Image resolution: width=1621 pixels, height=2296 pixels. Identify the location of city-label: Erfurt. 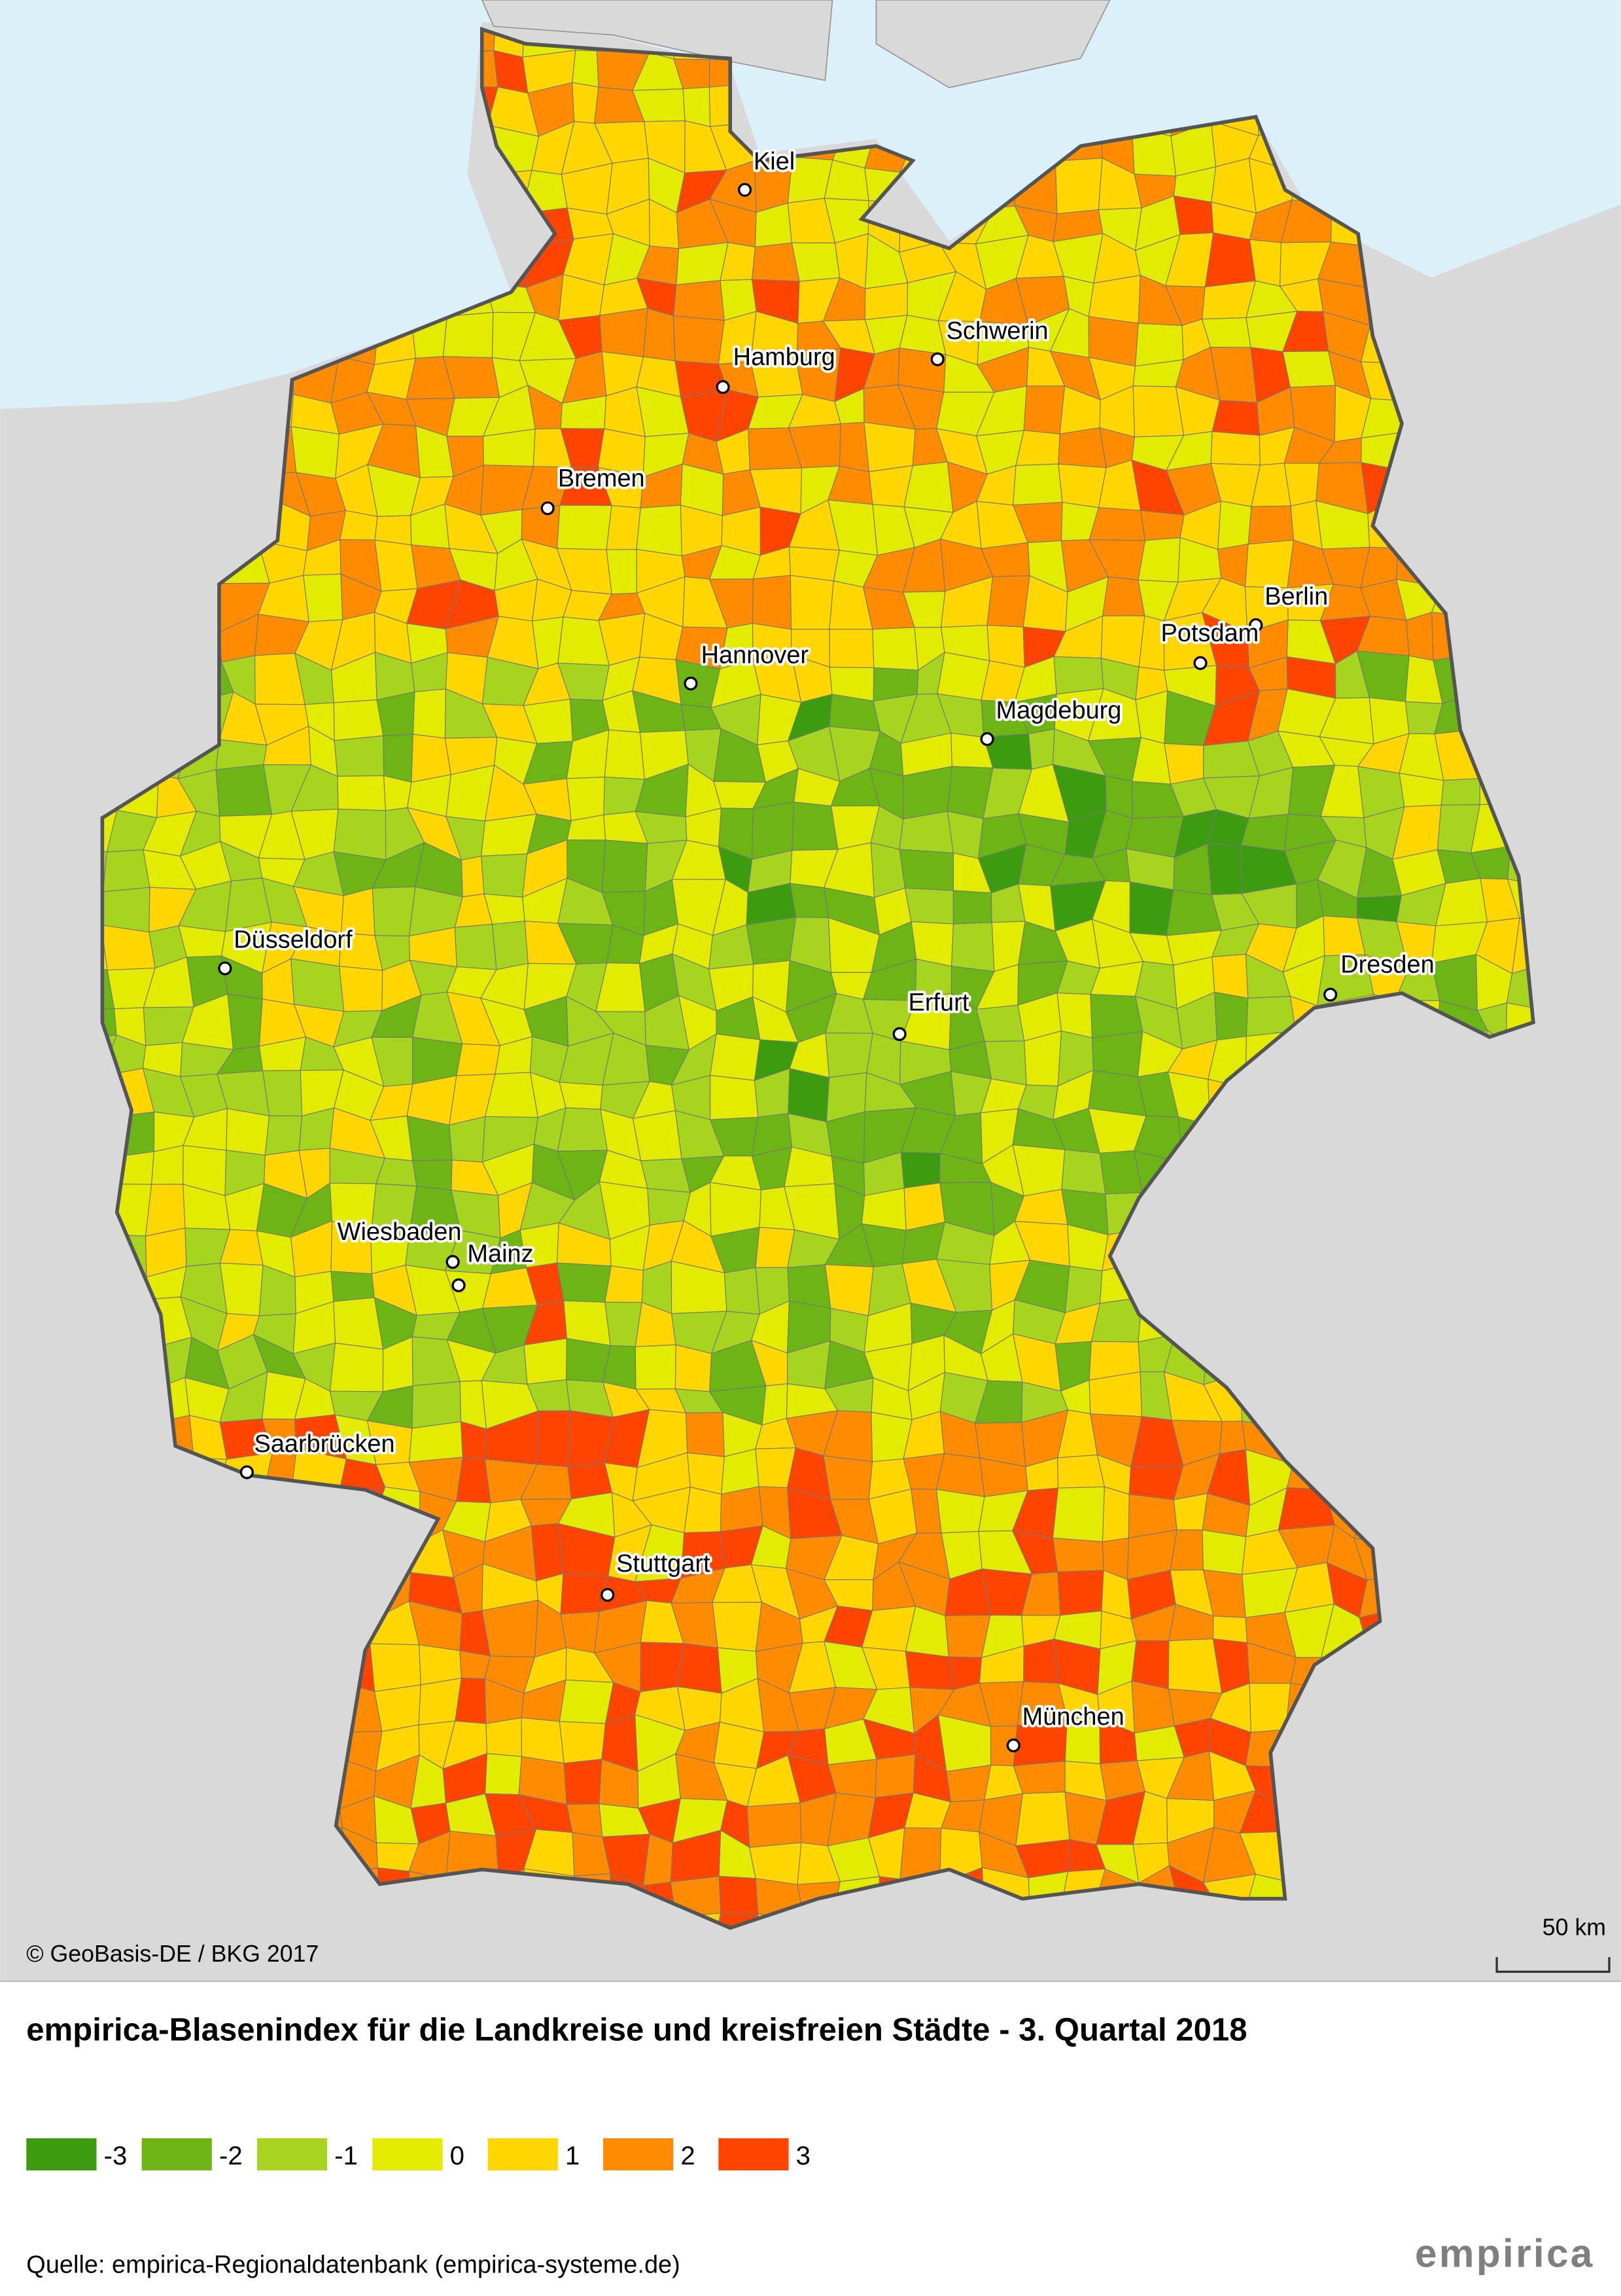
(939, 1003).